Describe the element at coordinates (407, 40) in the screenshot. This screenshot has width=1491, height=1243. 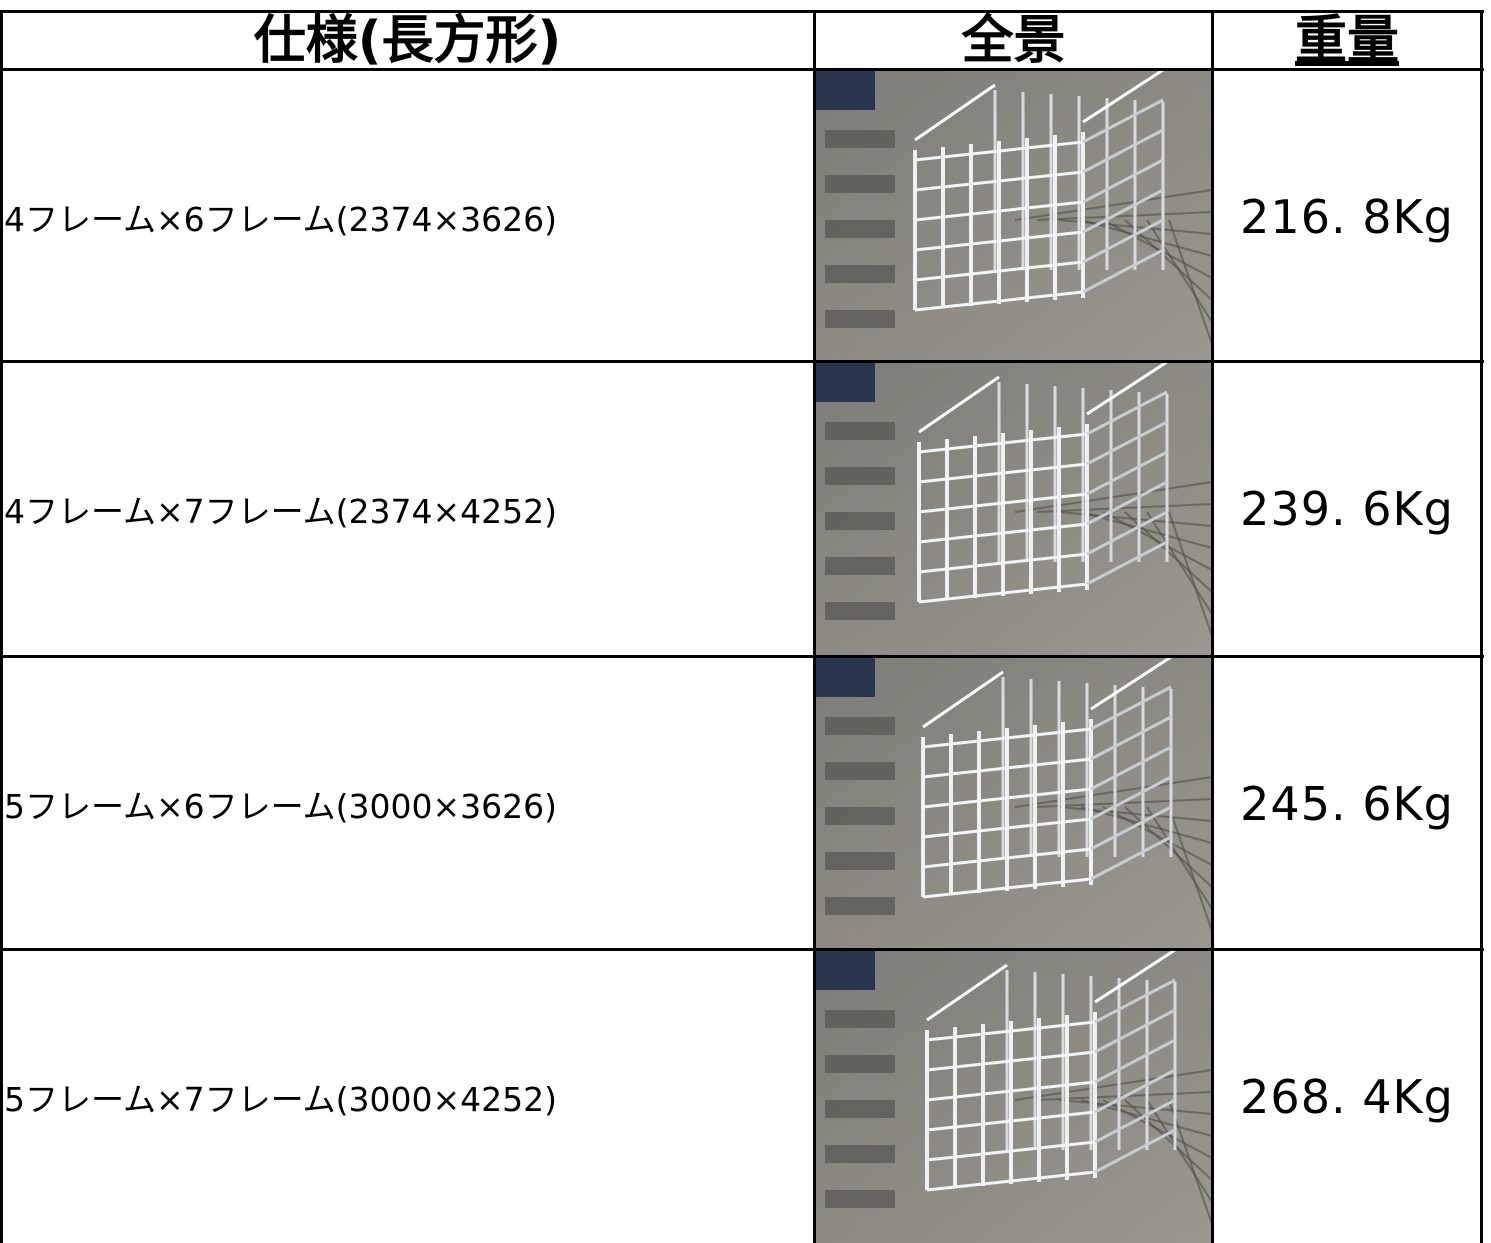
I see `header-spec: 仕様(長方形)` at that location.